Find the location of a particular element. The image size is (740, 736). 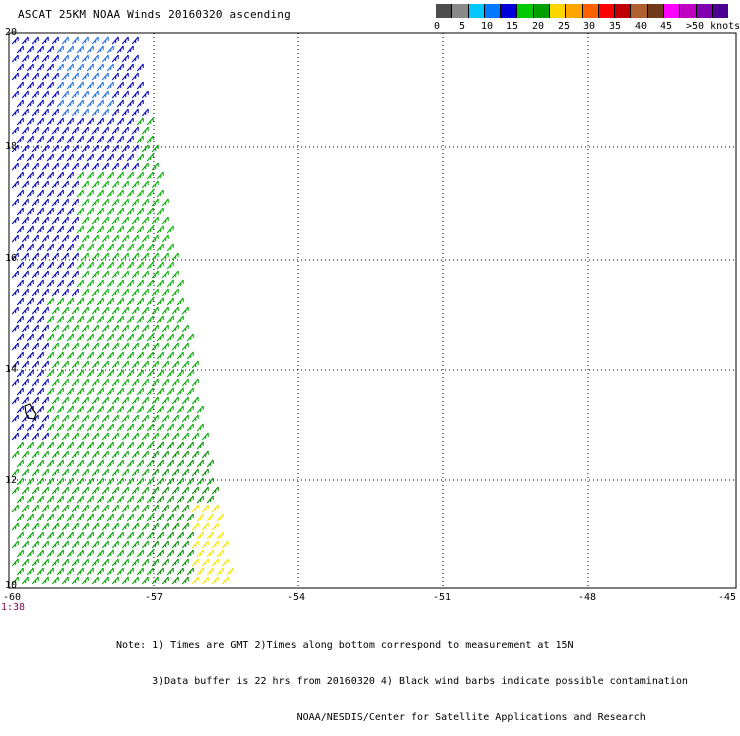

lon-tick--60: -60 is located at coordinates (12, 597).